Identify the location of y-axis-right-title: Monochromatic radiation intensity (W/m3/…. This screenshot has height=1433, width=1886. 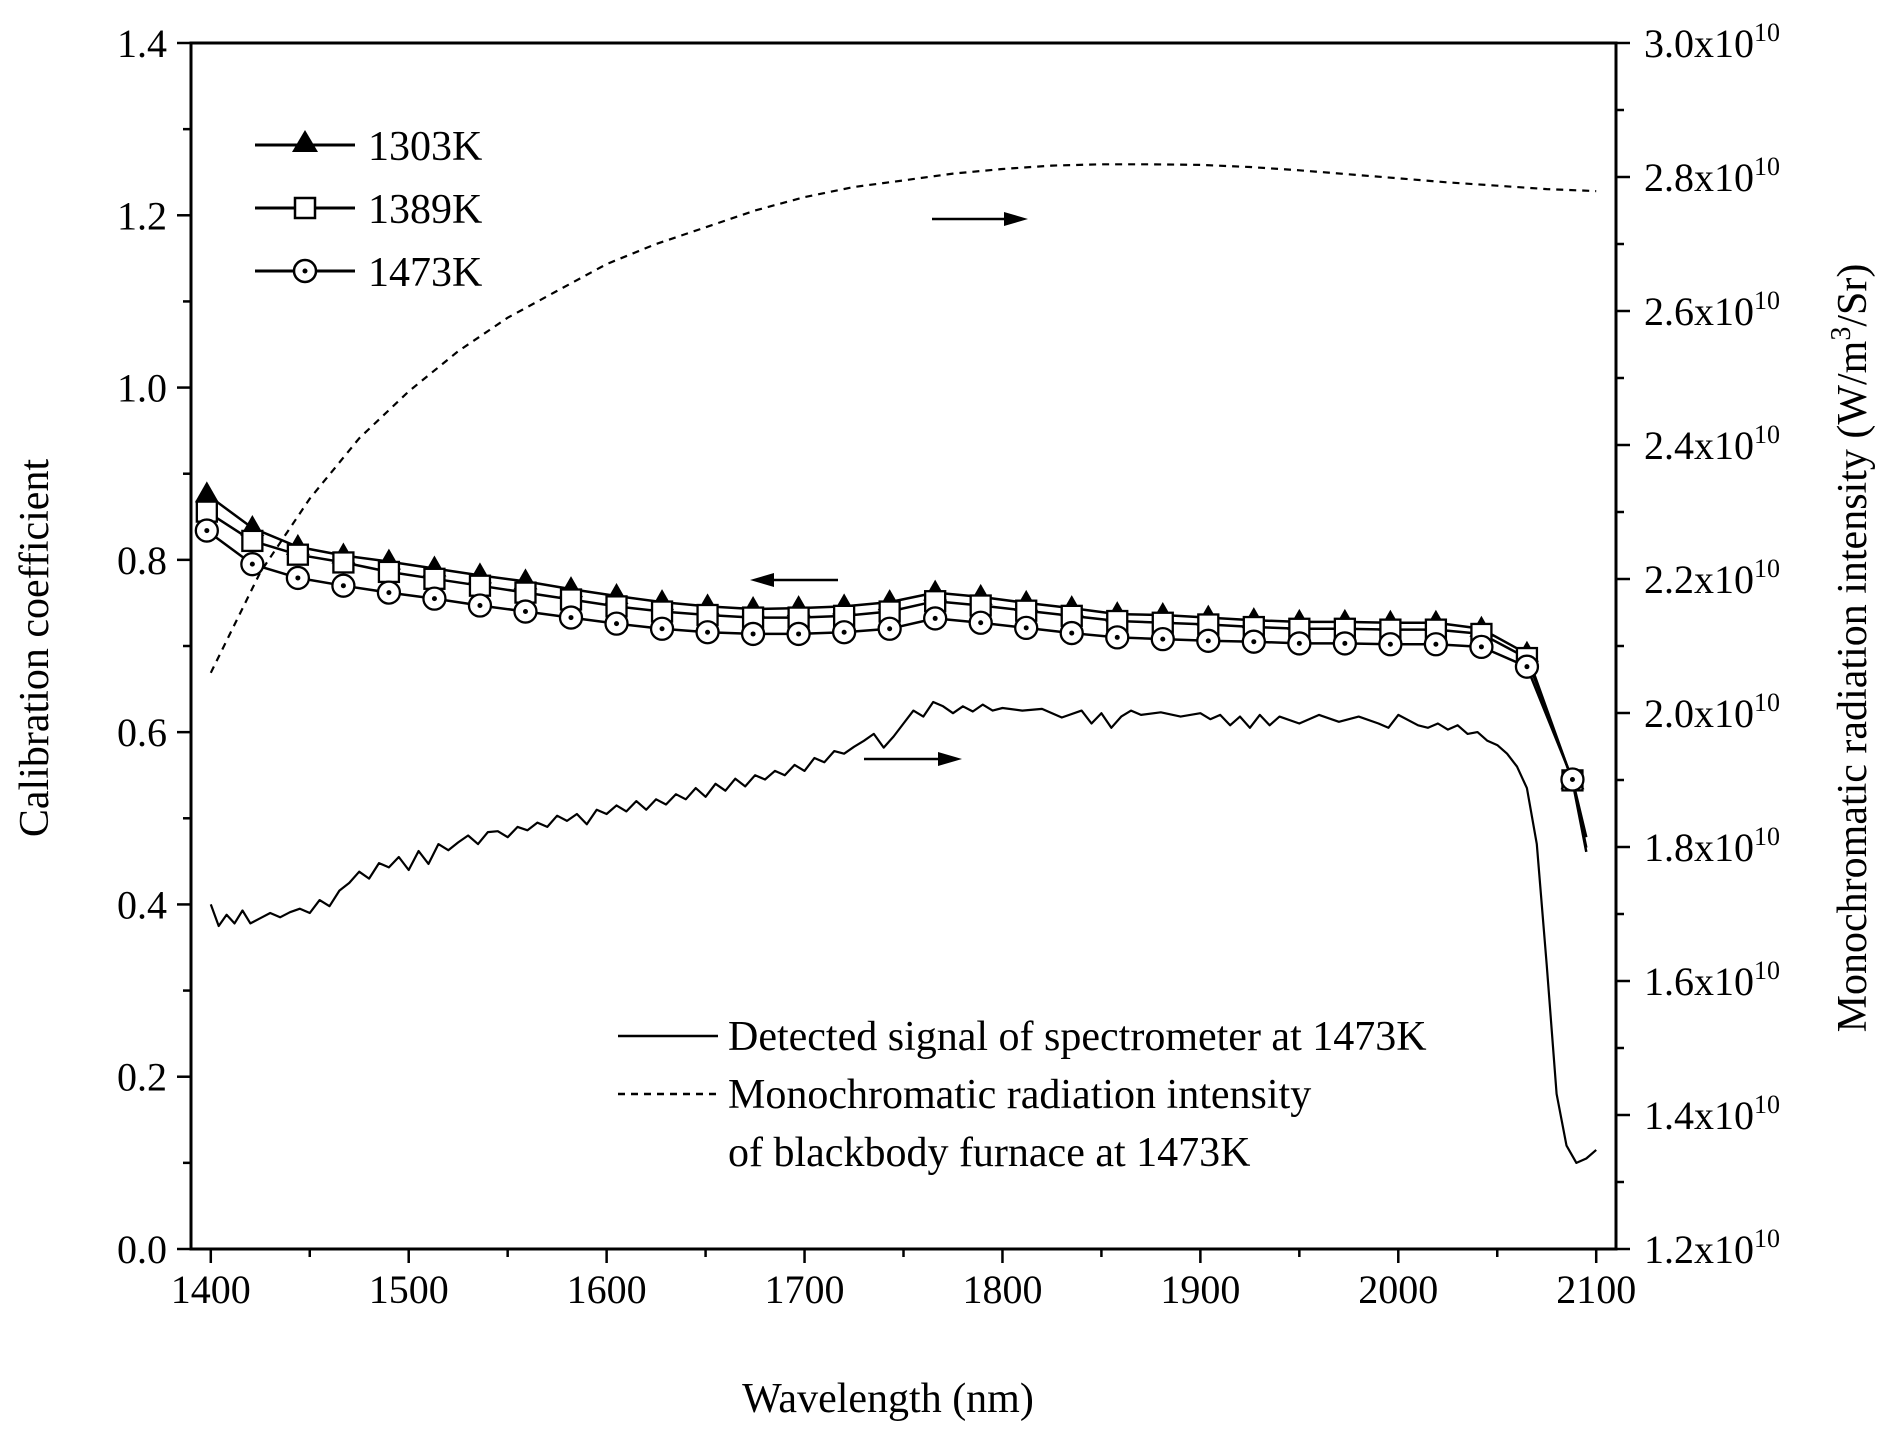
(1851, 648).